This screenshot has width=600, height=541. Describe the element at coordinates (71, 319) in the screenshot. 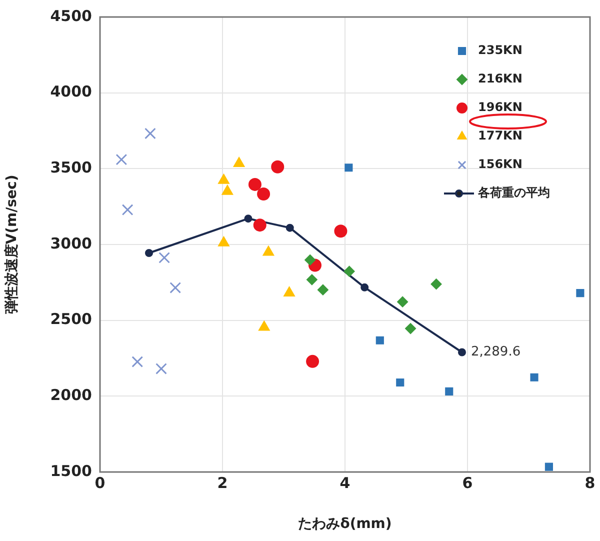

I see `y-tick-label: 2500` at that location.